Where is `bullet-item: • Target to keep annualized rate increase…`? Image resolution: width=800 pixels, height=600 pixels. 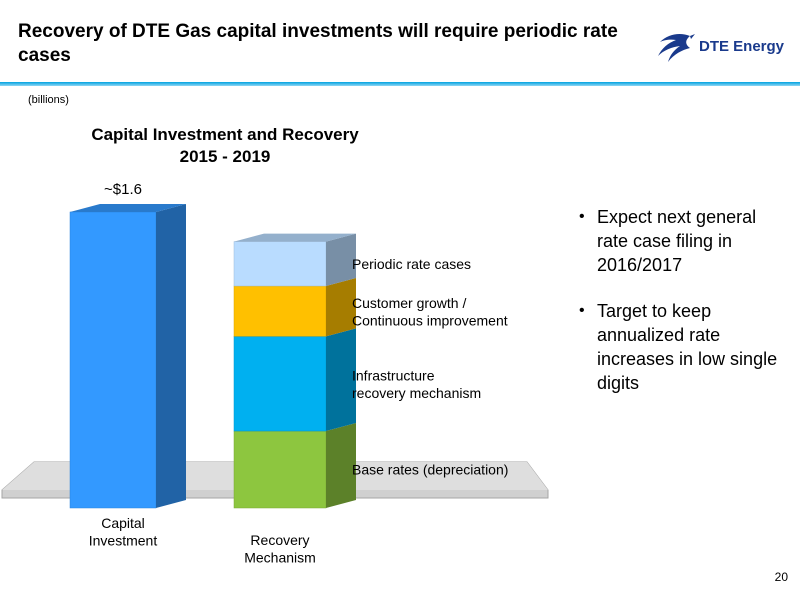
bullet-item: • Target to keep annualized rate increase… is located at coordinates (684, 347).